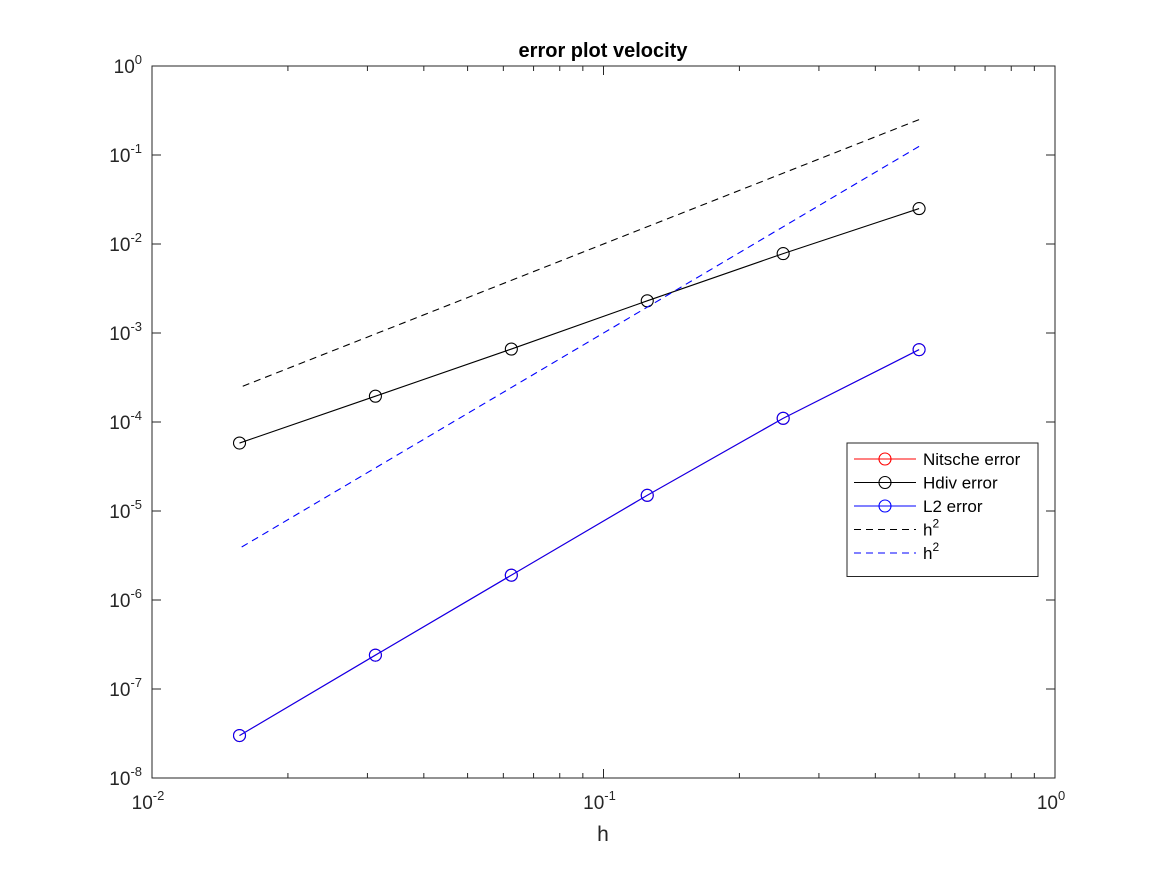  I want to click on legend-label: Nitsche error, so click(972, 459).